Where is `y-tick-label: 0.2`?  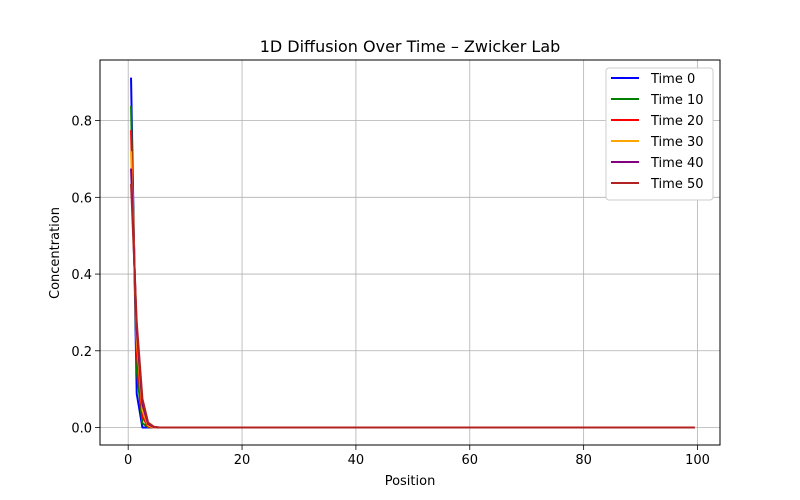 y-tick-label: 0.2 is located at coordinates (81, 352).